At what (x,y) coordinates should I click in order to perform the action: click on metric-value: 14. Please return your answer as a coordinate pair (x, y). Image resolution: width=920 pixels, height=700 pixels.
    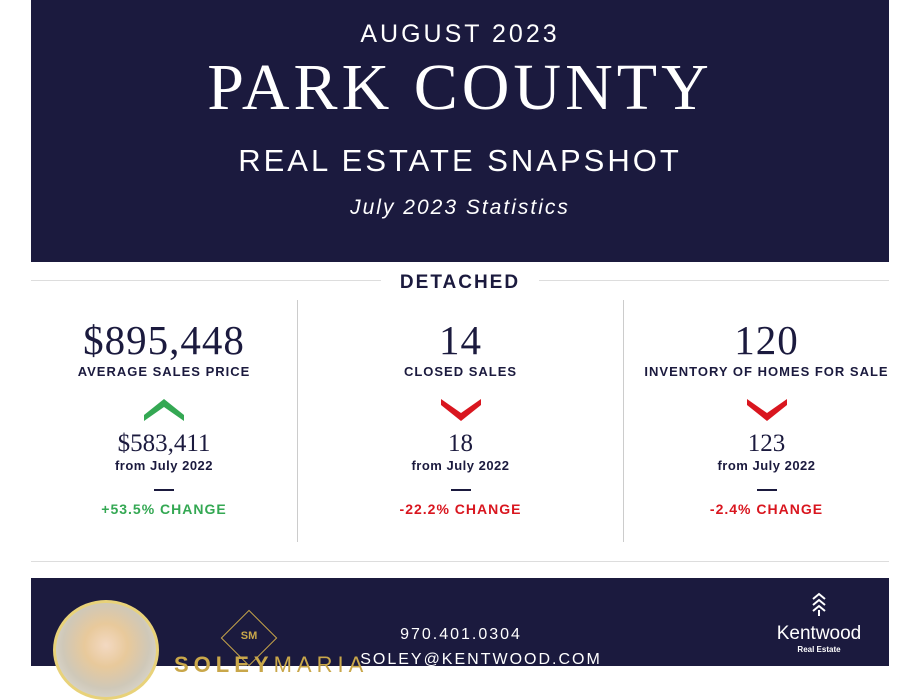
    Looking at the image, I should click on (460, 340).